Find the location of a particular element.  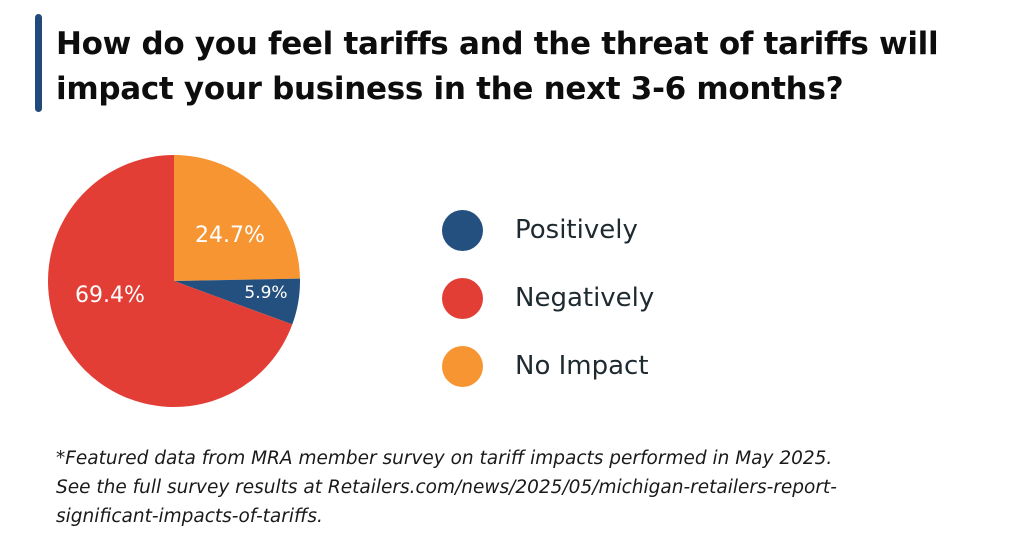

legend-item-negatively: Negatively is located at coordinates (548, 298).